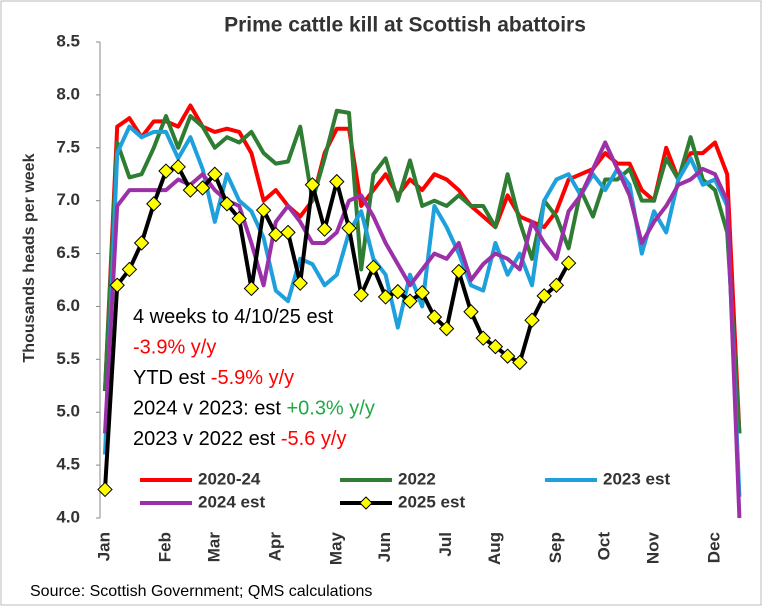 The image size is (762, 606). Describe the element at coordinates (213, 547) in the screenshot. I see `x-tick-label: Mar` at that location.